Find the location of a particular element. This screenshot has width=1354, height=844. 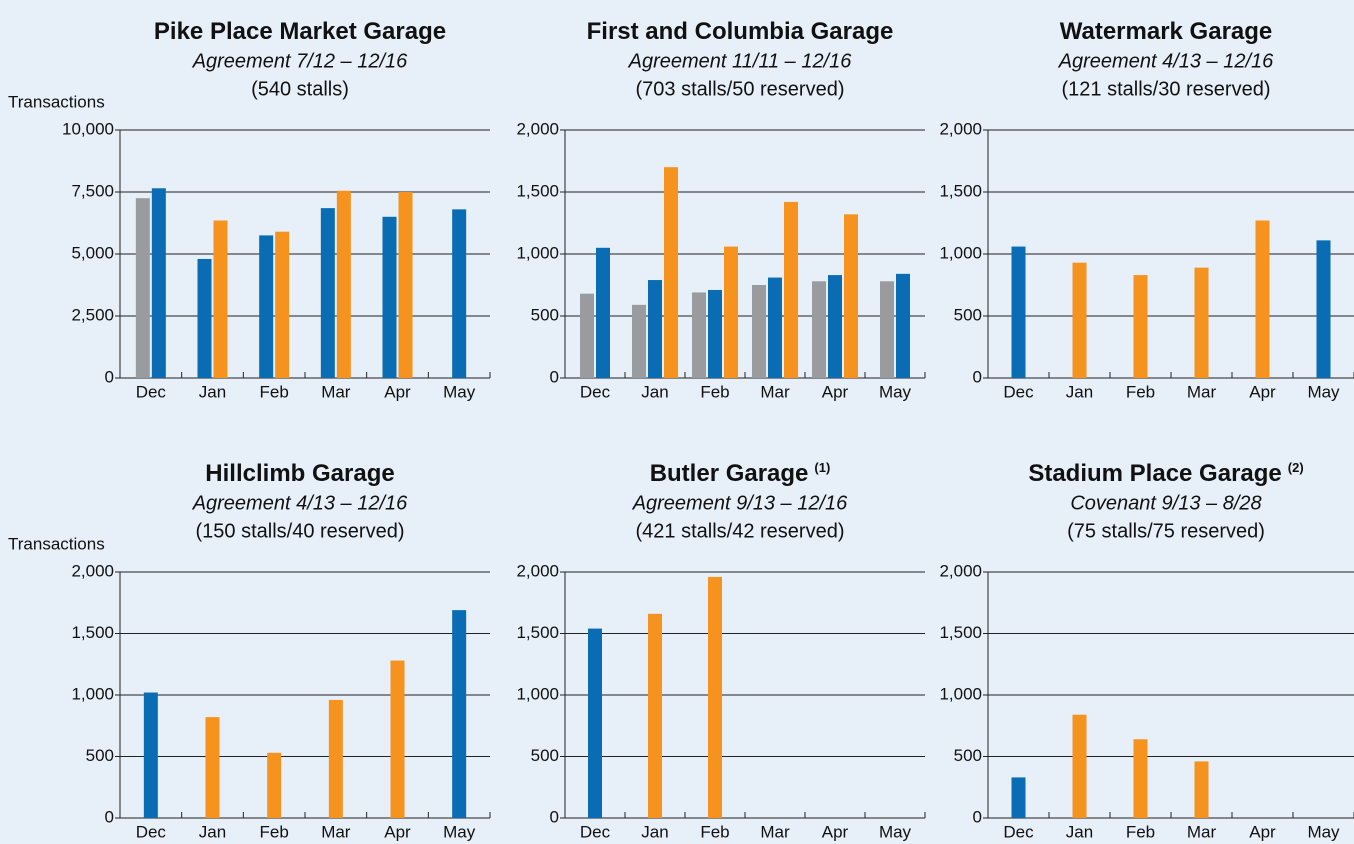

panel-title-text: Watermark Garage is located at coordinates (1166, 31).